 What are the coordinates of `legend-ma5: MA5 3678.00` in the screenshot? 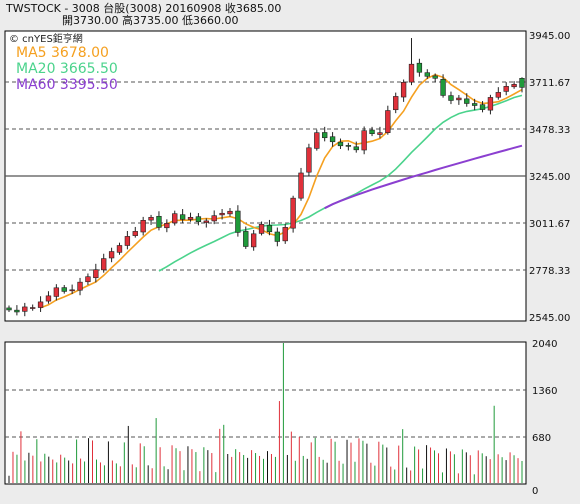 It's located at (62, 53).